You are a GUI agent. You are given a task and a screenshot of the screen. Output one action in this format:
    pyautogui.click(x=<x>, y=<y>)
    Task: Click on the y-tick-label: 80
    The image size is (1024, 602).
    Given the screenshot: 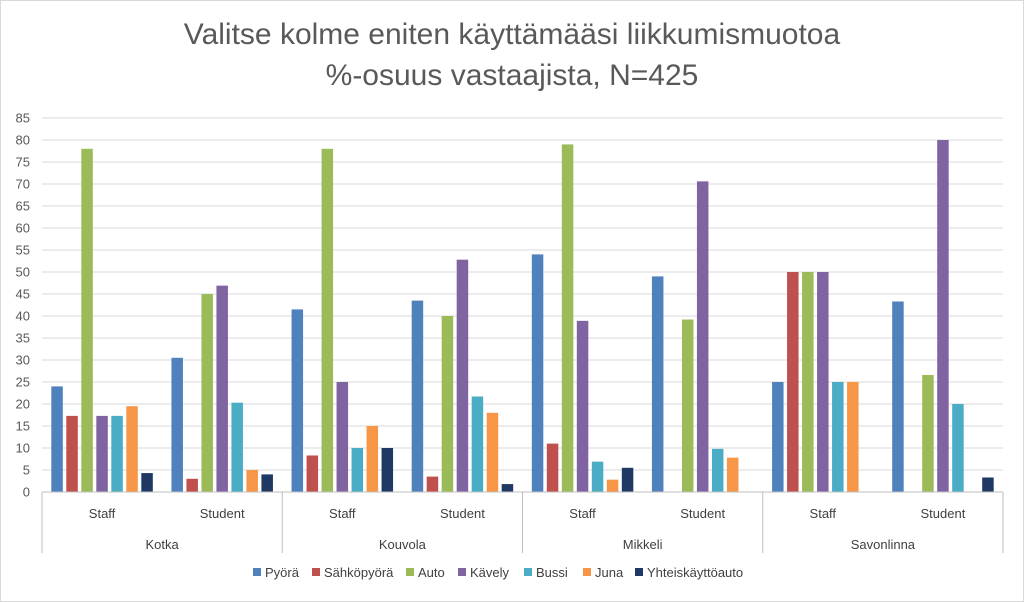 What is the action you would take?
    pyautogui.click(x=23, y=140)
    